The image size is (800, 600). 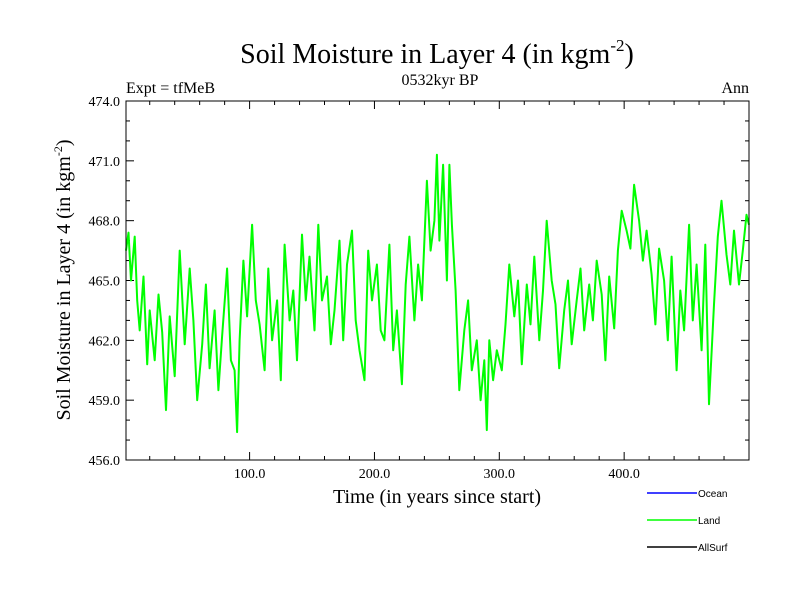 I want to click on subtitle-season: Ann, so click(x=735, y=88).